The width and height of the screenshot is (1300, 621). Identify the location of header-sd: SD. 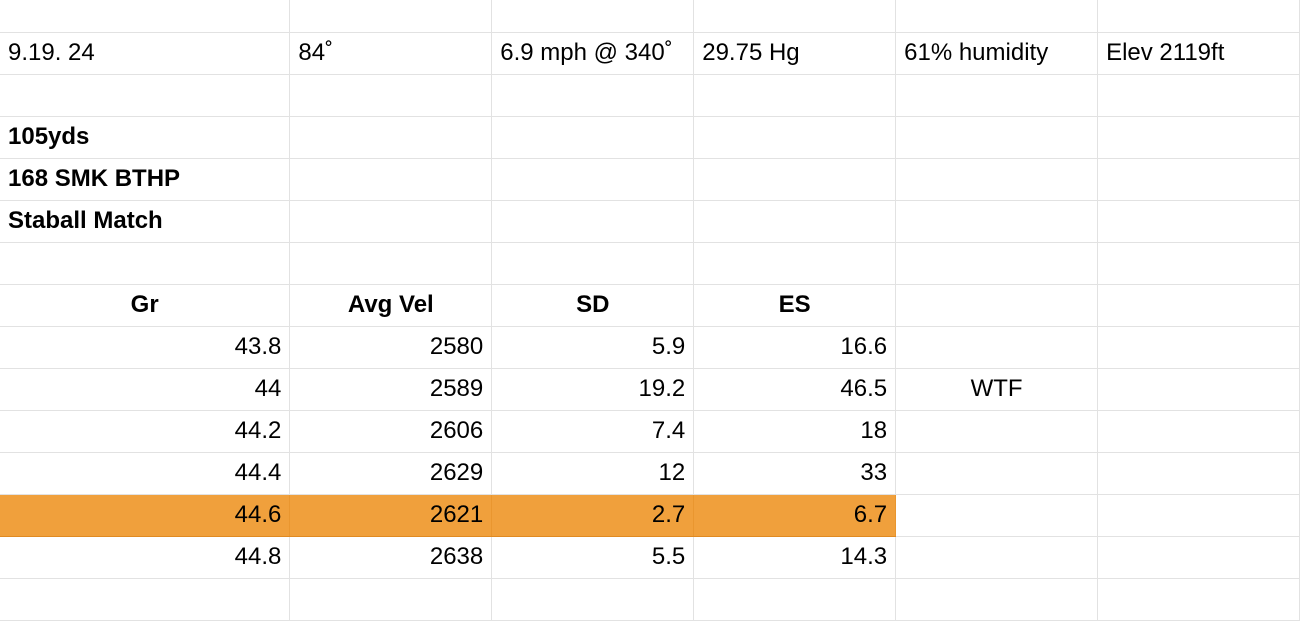
(593, 305).